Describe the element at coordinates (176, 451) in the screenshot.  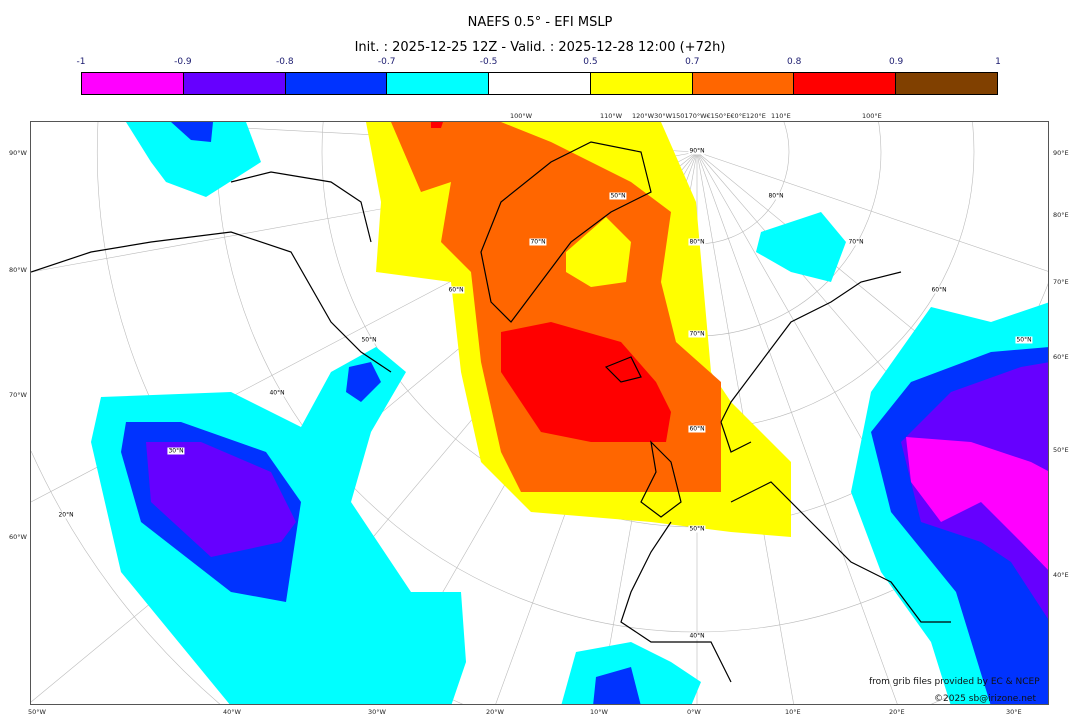
I see `latitude-label: 30°N` at that location.